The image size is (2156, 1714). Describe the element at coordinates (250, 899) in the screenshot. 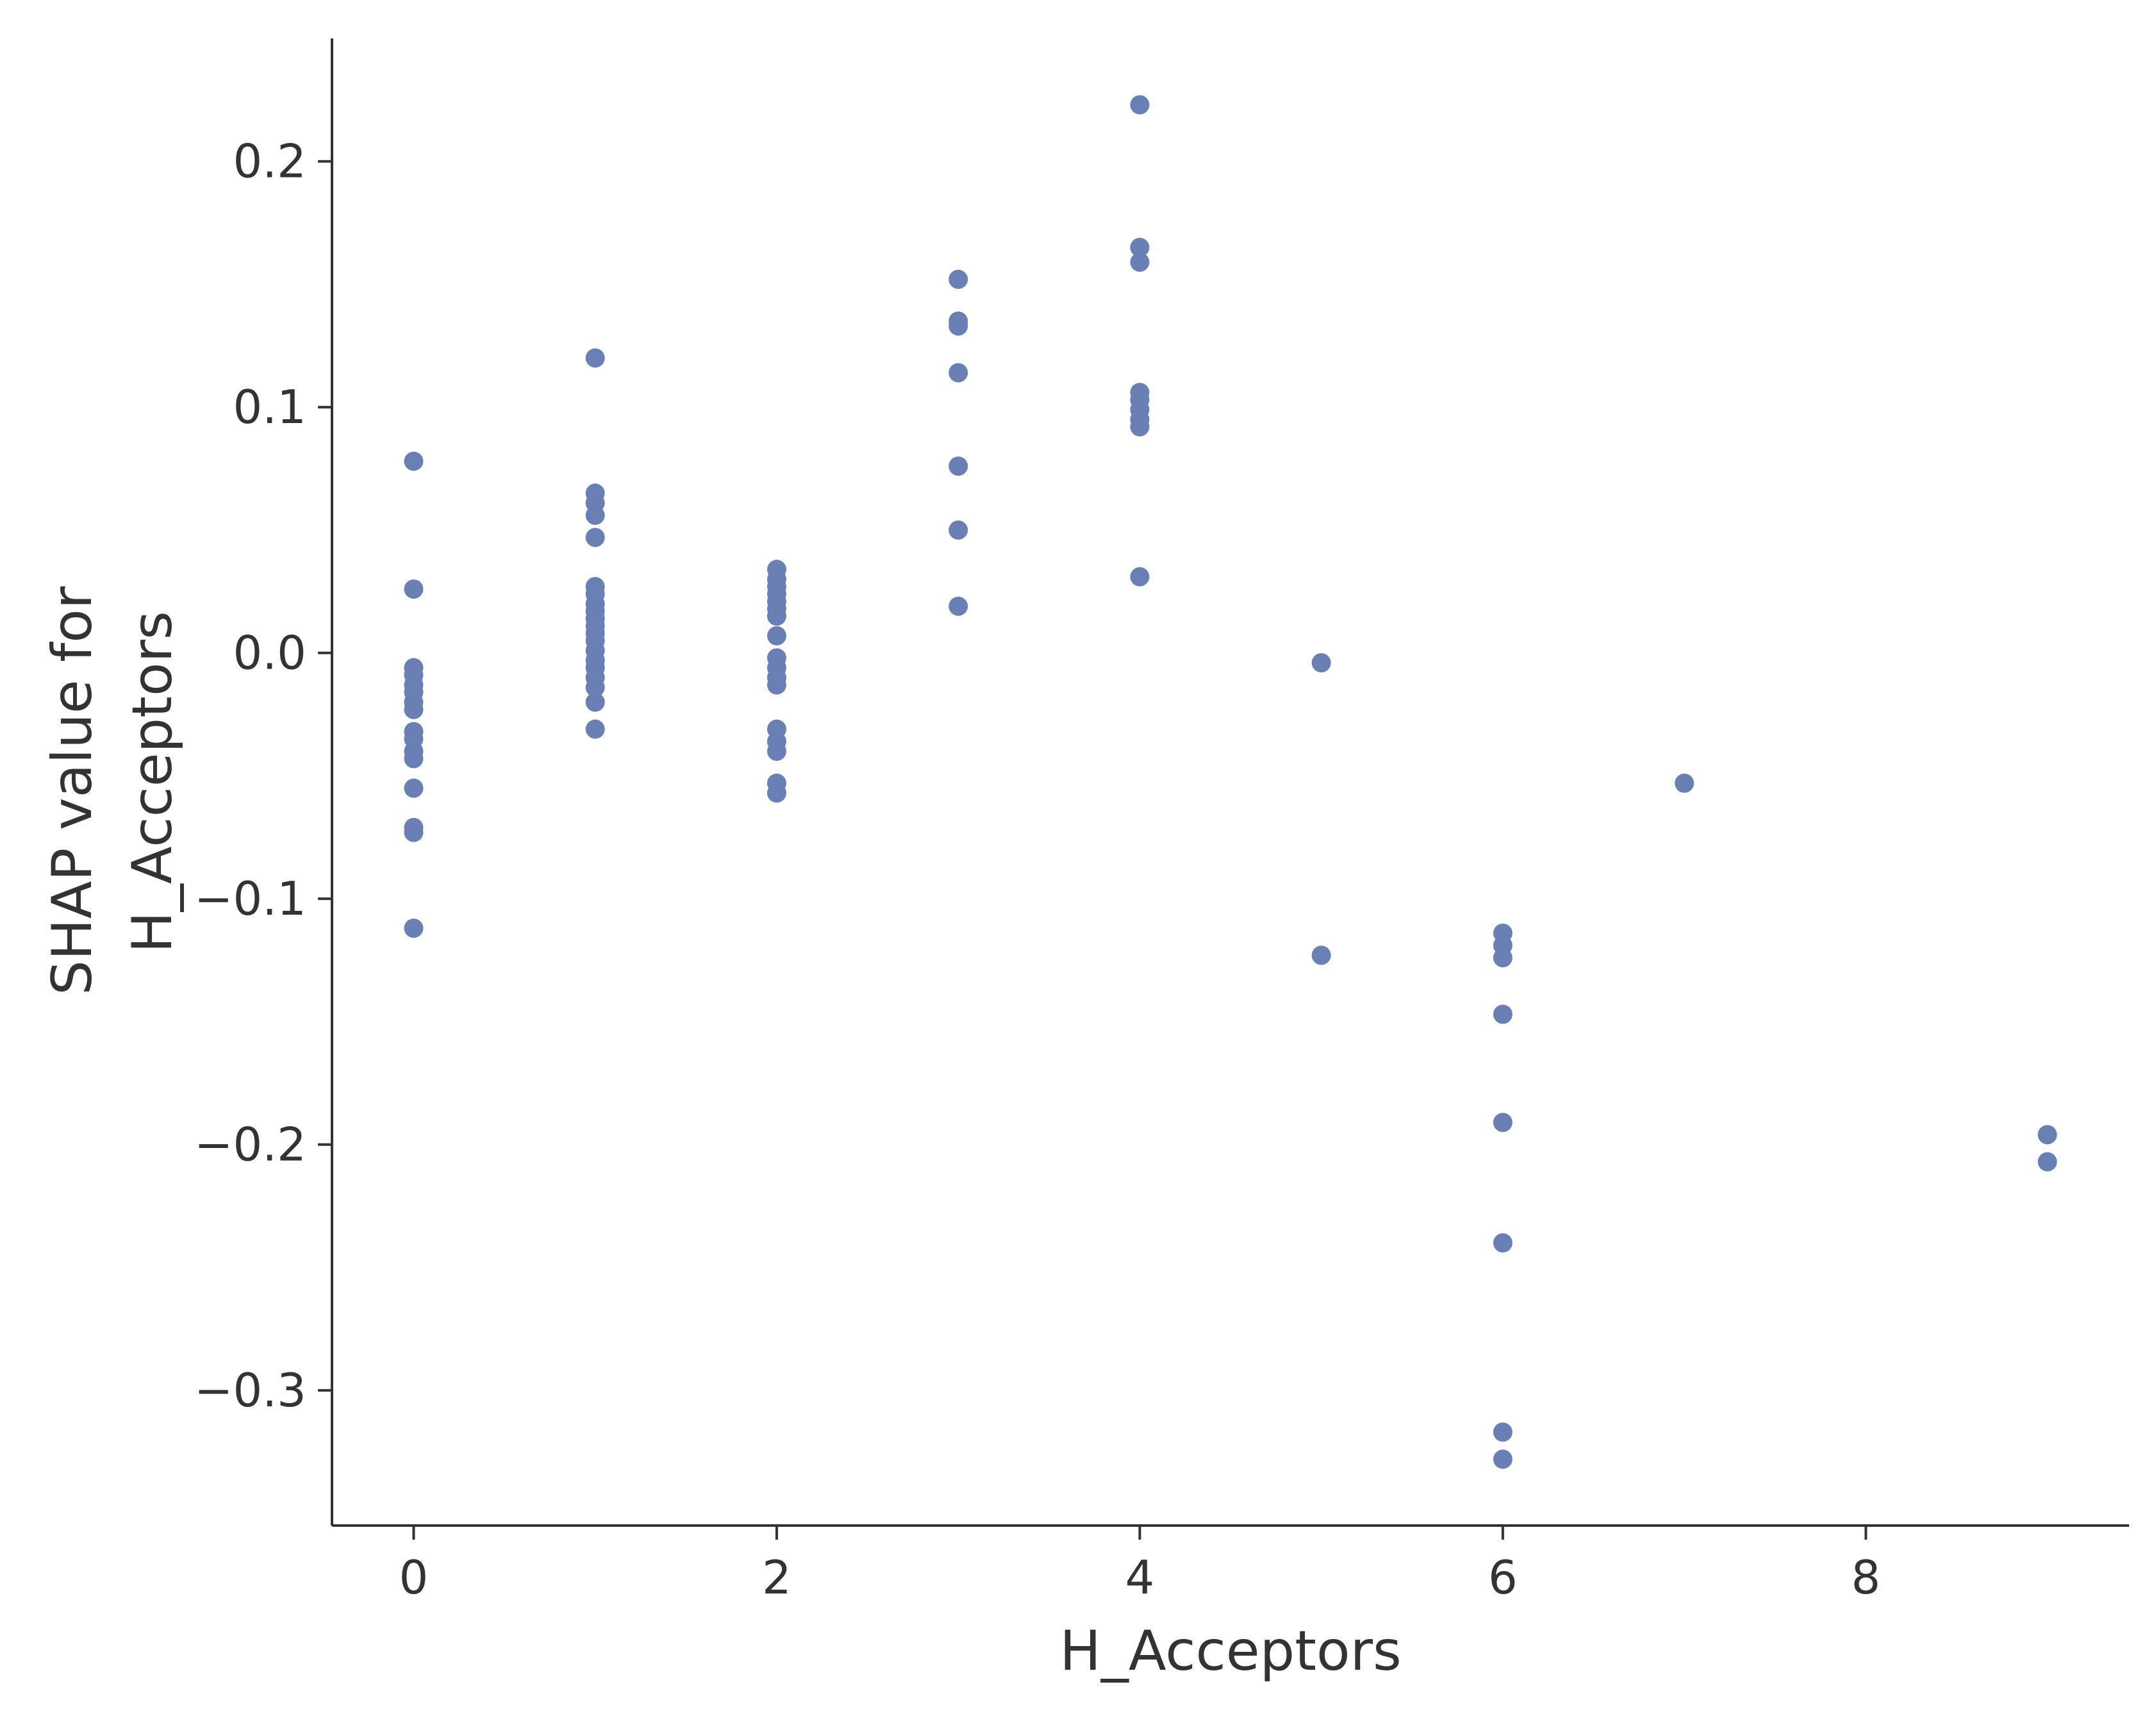

I see `y-tick-label: −0.1` at that location.